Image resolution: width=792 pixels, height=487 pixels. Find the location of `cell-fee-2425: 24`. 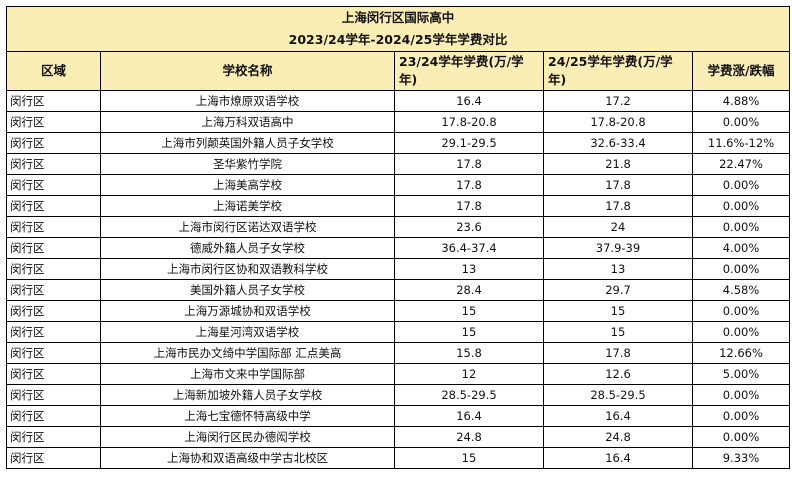

cell-fee-2425: 24 is located at coordinates (618, 227).